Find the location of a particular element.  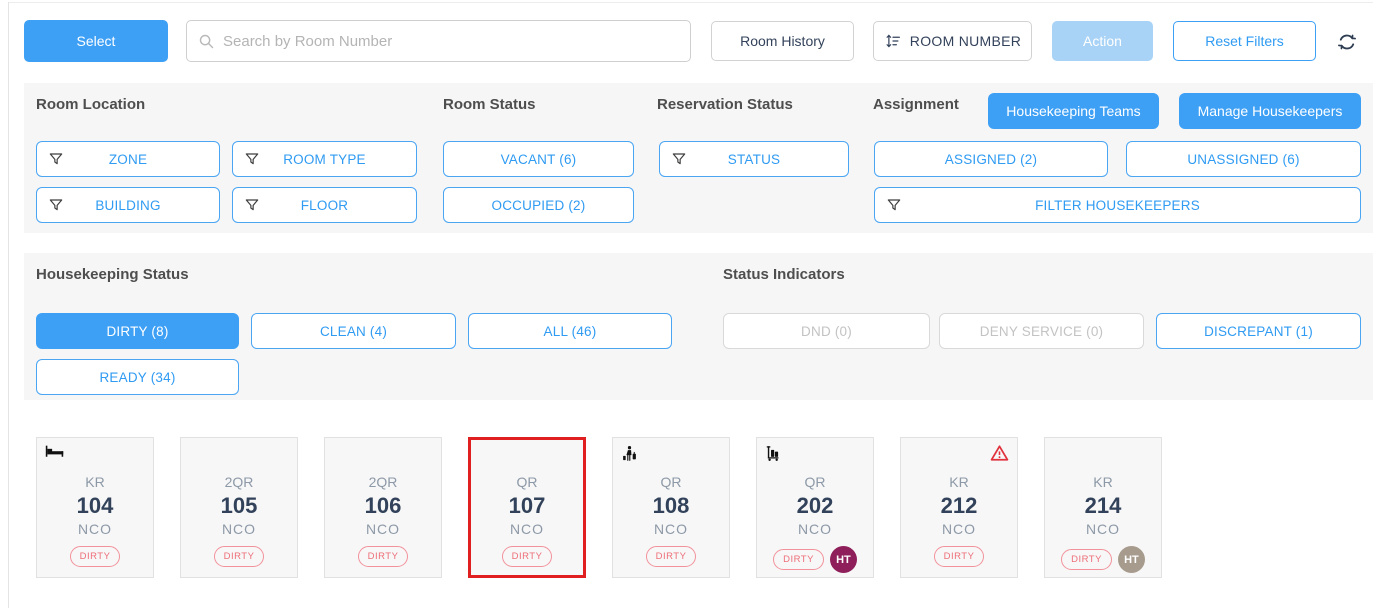

filter-clean-button: CLEAN (4) is located at coordinates (353, 331).